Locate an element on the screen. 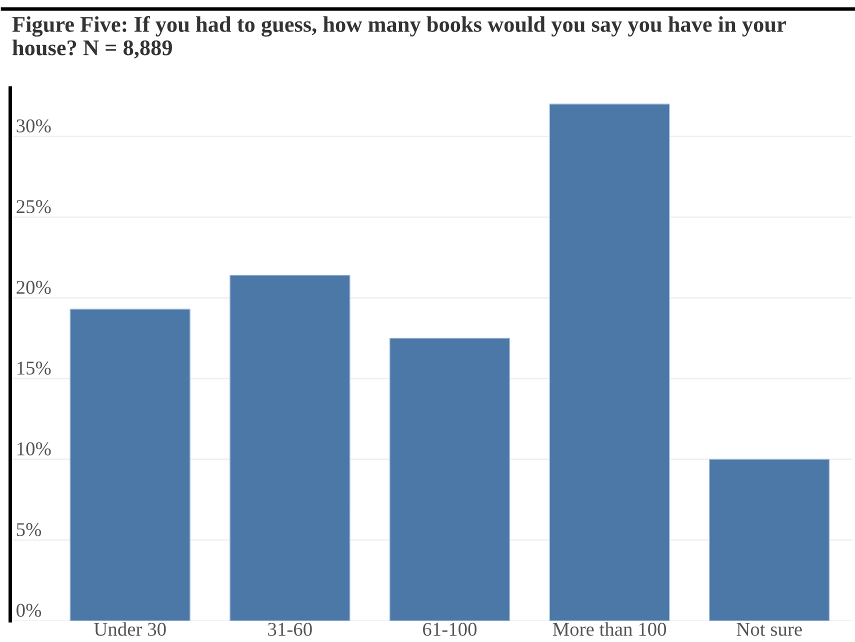 Image resolution: width=855 pixels, height=642 pixels. chart-title: Figure Five: If you had to guess, how many books would you say you have in your house? N = 8,889 is located at coordinates (399, 37).